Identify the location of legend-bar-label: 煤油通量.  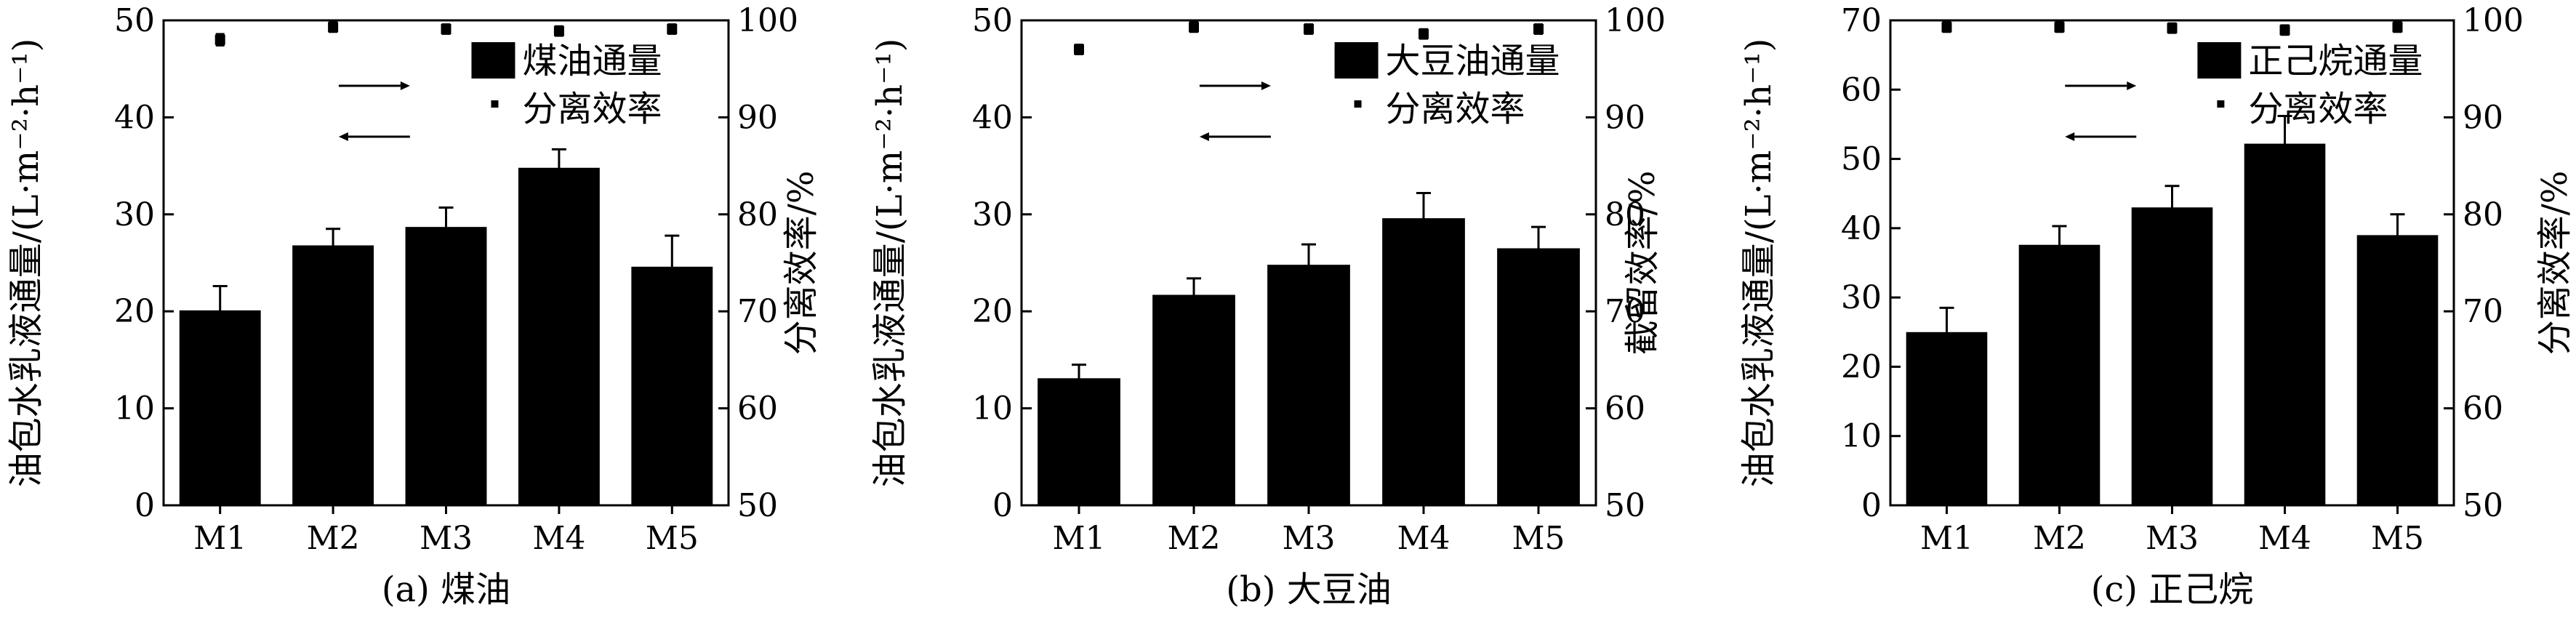
(592, 61).